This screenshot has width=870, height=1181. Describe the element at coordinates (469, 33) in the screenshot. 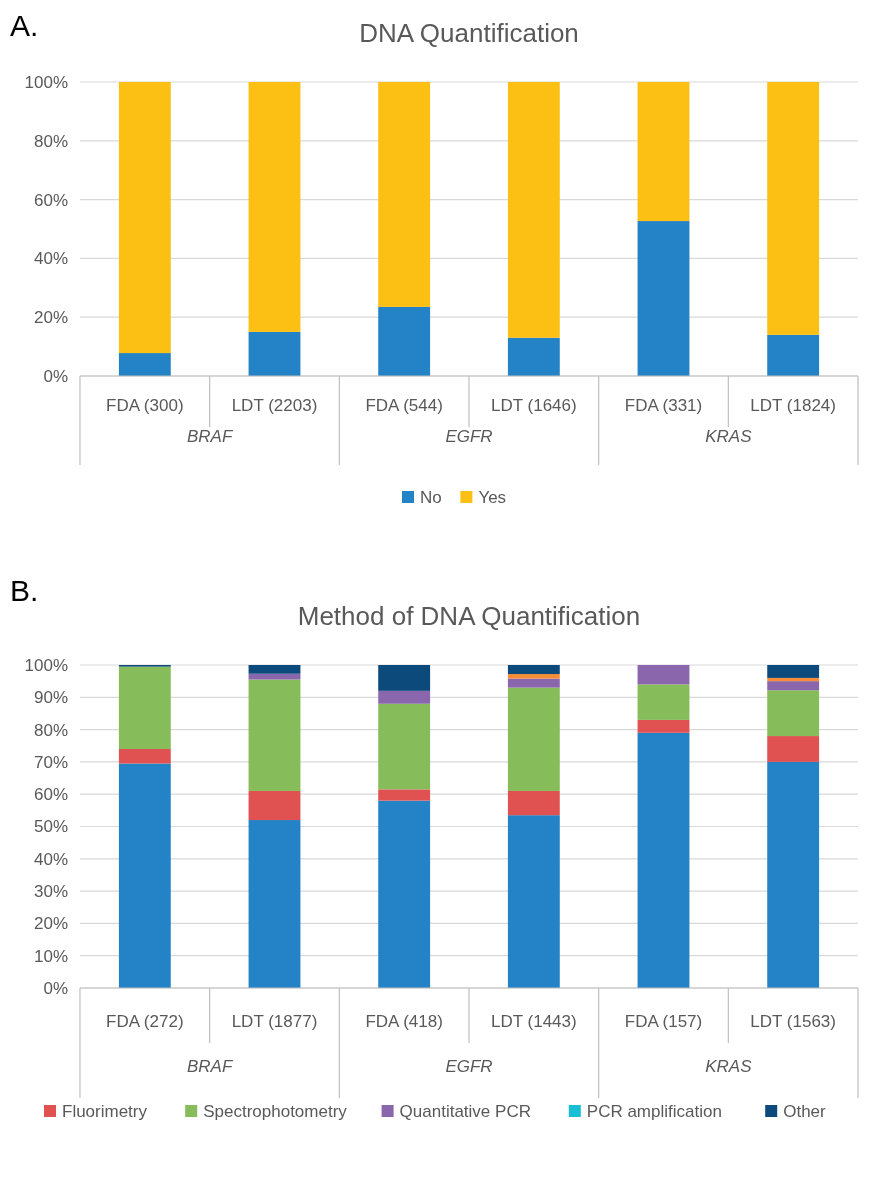

I see `chart-title: DNA Quantification` at that location.